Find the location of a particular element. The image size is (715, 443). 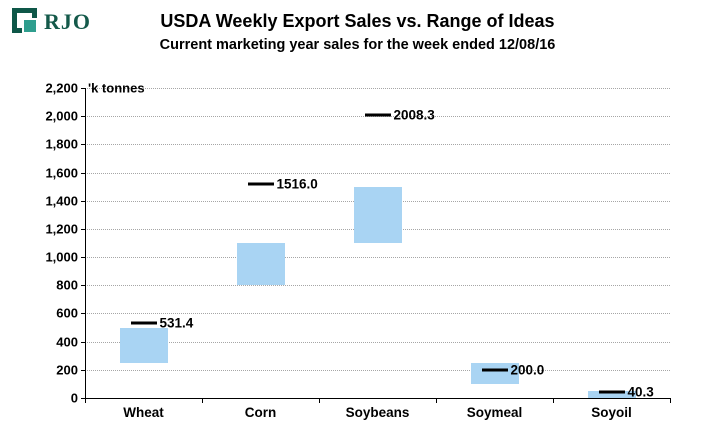

y-axis-tick-label: 2,200 is located at coordinates (61, 88).